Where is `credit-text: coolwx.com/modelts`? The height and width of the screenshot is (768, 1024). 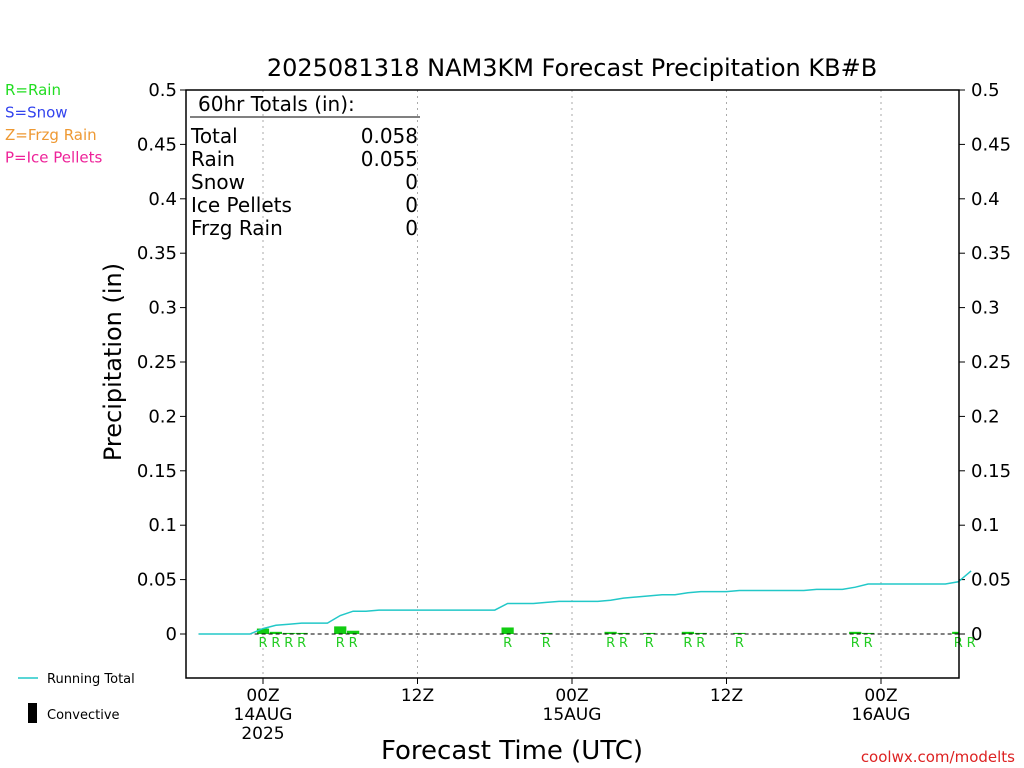
credit-text: coolwx.com/modelts is located at coordinates (938, 757).